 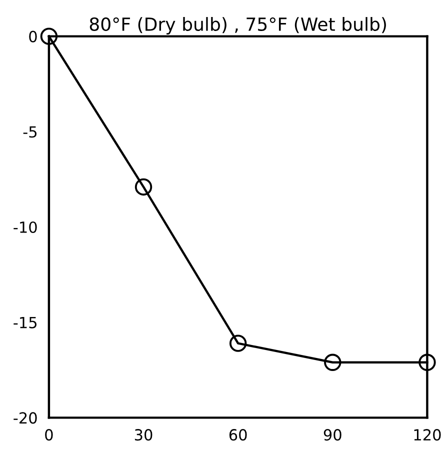 What do you see at coordinates (25, 322) in the screenshot?
I see `y-tick-label: -15` at bounding box center [25, 322].